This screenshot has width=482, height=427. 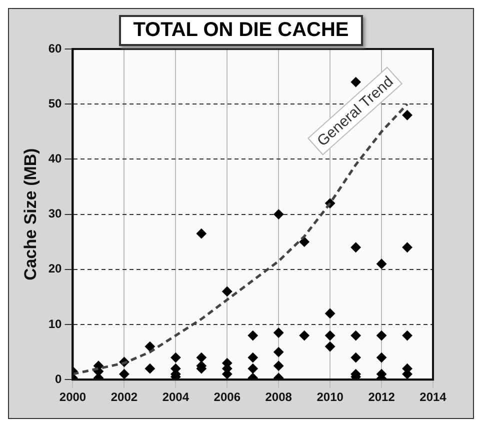 I want to click on y-tick-label: 60, so click(x=55, y=48).